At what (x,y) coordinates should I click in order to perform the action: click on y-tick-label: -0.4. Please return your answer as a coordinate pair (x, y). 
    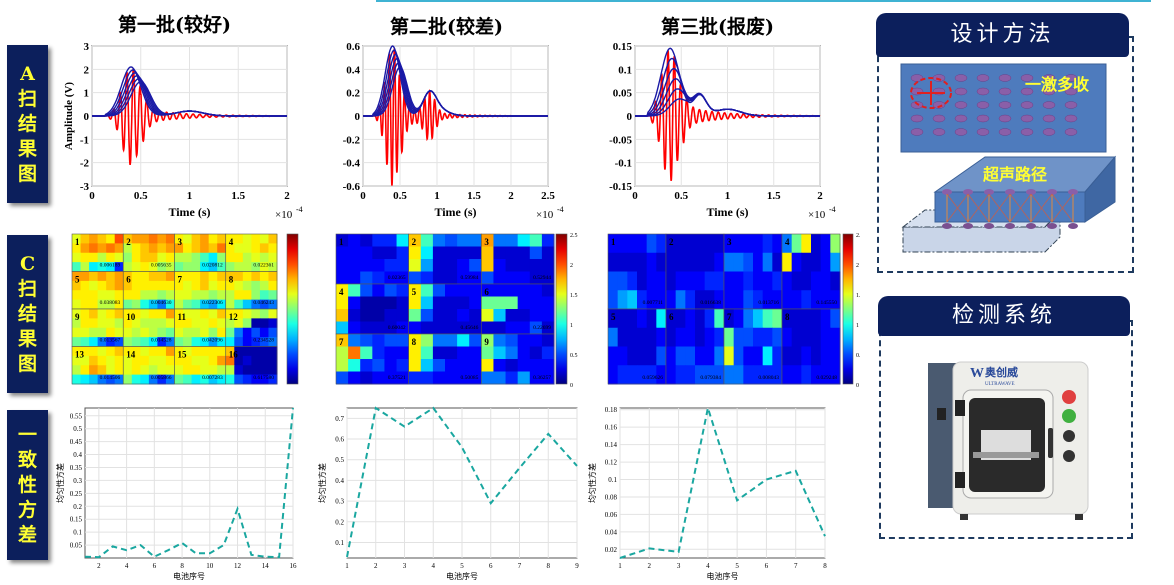
    Looking at the image, I should click on (352, 164).